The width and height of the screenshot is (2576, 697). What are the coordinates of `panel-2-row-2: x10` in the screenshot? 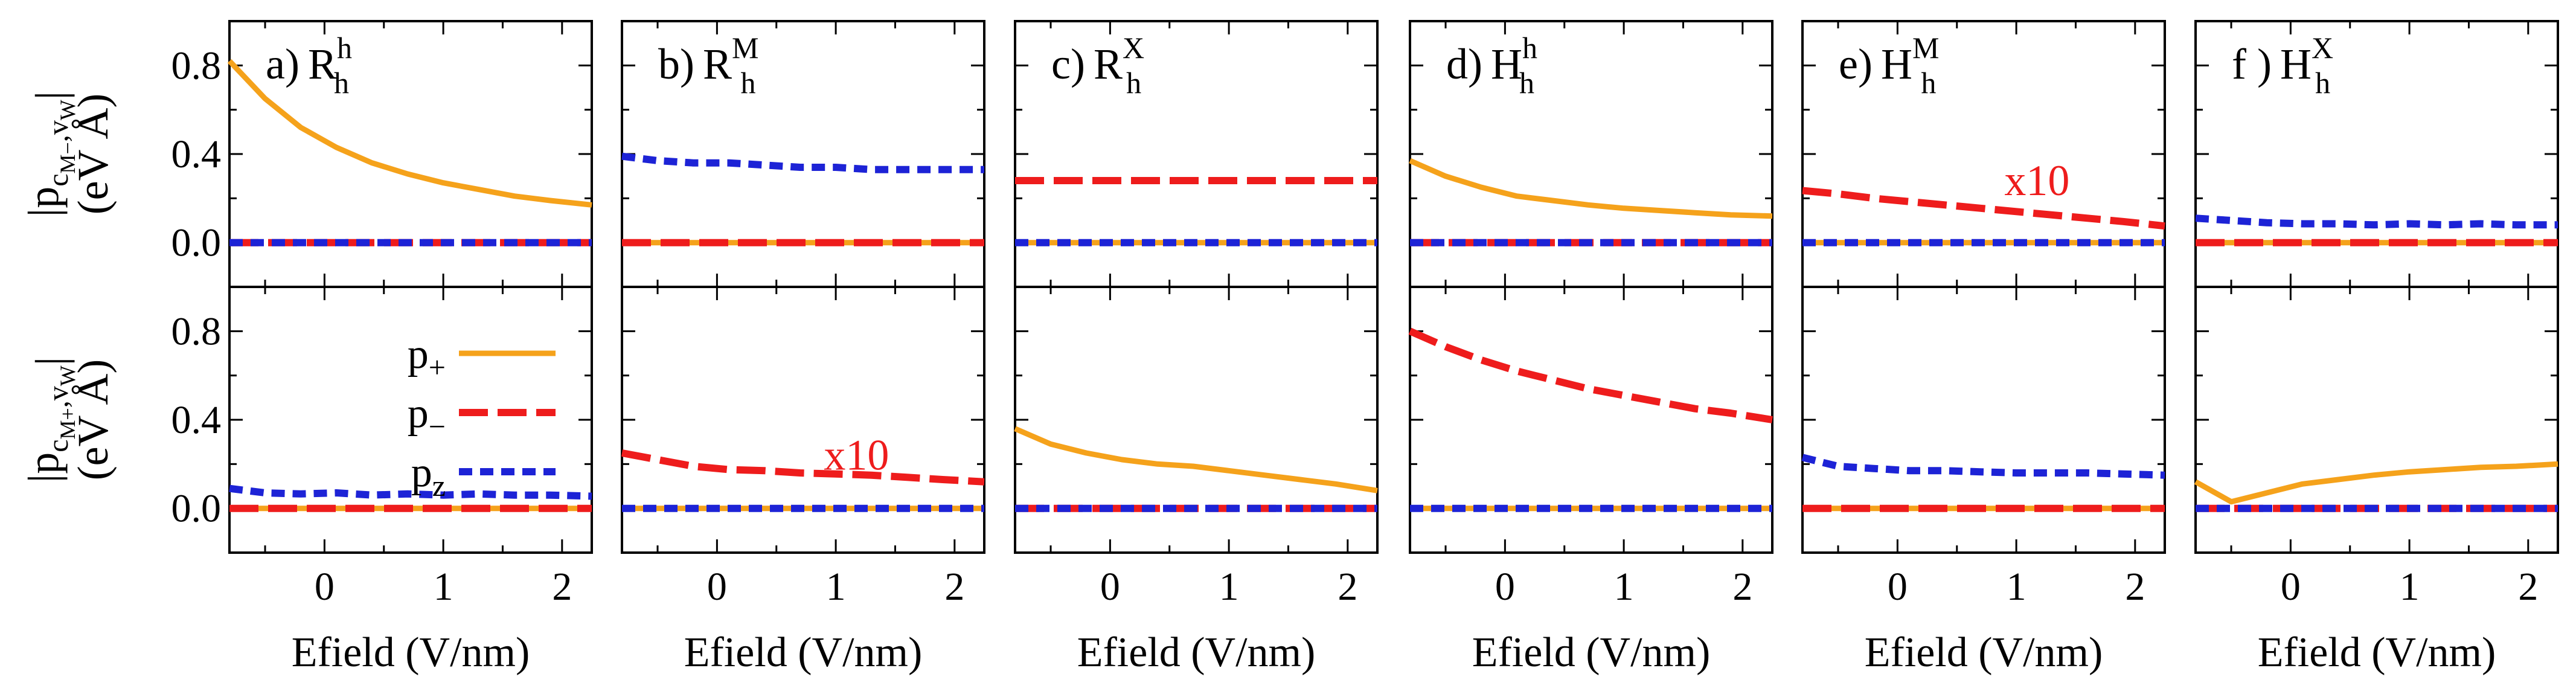 It's located at (803, 420).